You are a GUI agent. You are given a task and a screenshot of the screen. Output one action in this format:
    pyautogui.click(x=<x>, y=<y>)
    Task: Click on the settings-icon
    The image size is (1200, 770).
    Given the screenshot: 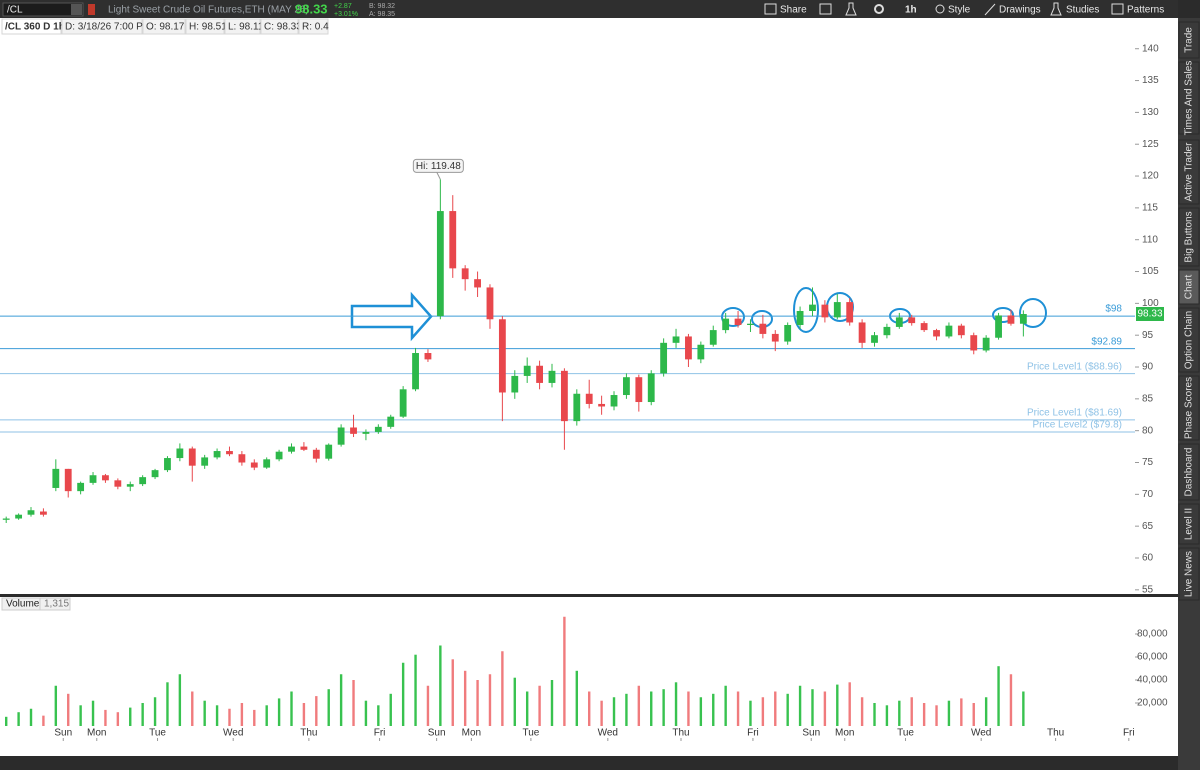 What is the action you would take?
    pyautogui.click(x=879, y=9)
    